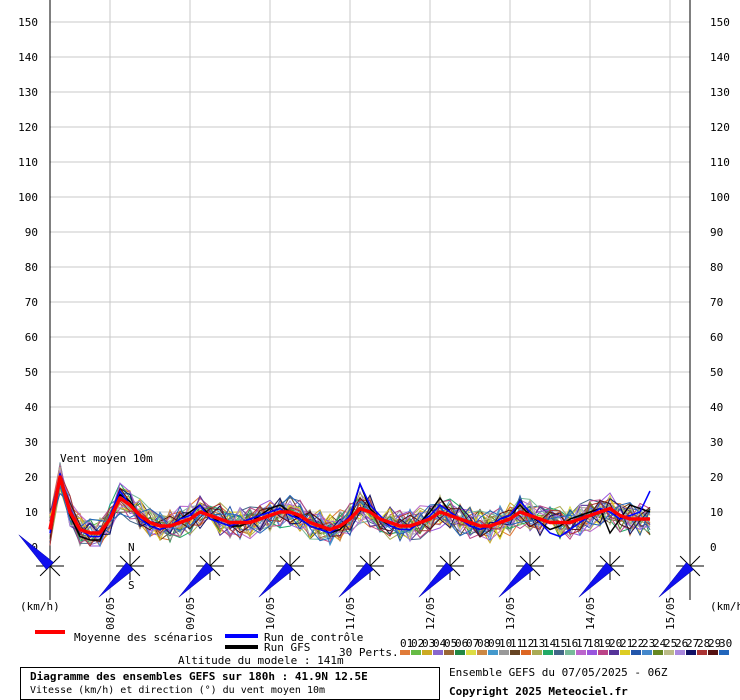 The image size is (740, 700). Describe the element at coordinates (28, 92) in the screenshot. I see `y-tick-left: 130` at that location.